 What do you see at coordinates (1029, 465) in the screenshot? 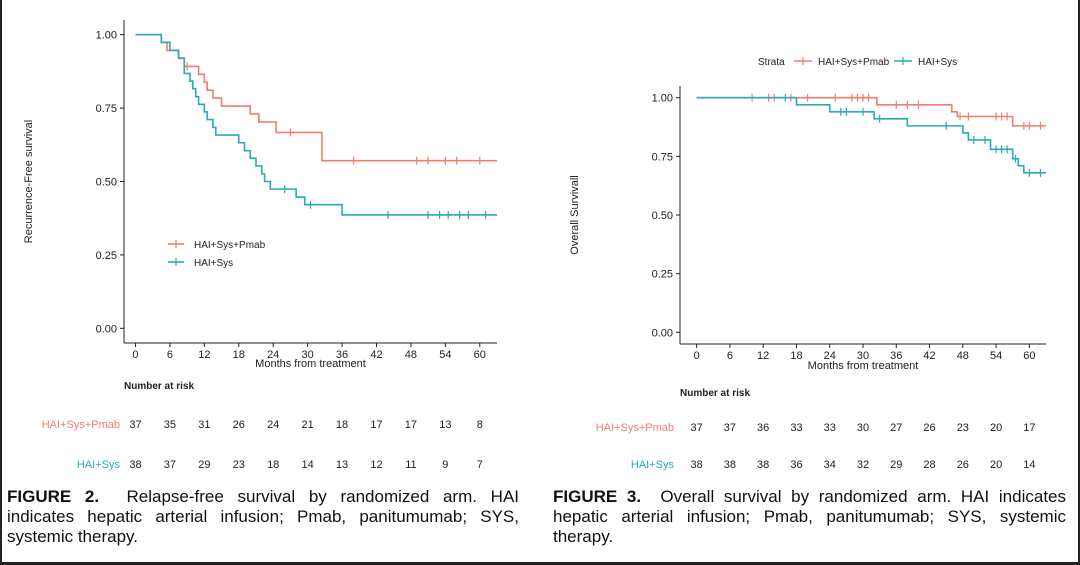
I see `fig3-risk-count-sys: 14` at bounding box center [1029, 465].